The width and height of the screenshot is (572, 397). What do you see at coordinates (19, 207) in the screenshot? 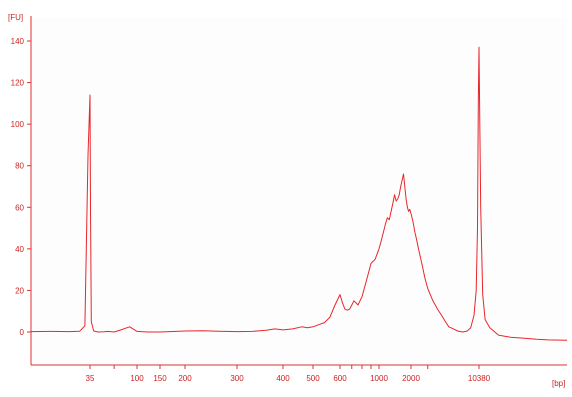
I see `y-tick-label: 60` at bounding box center [19, 207].